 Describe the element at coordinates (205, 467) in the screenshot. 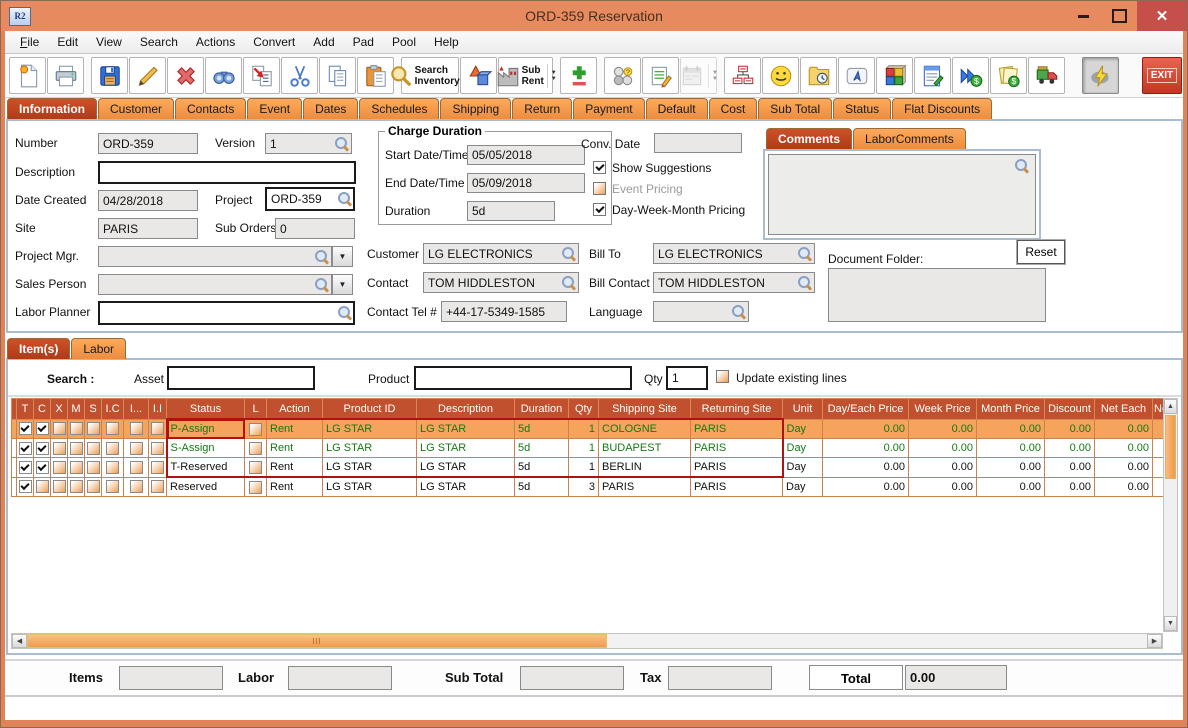

I see `cell-status: T-Reserved` at that location.